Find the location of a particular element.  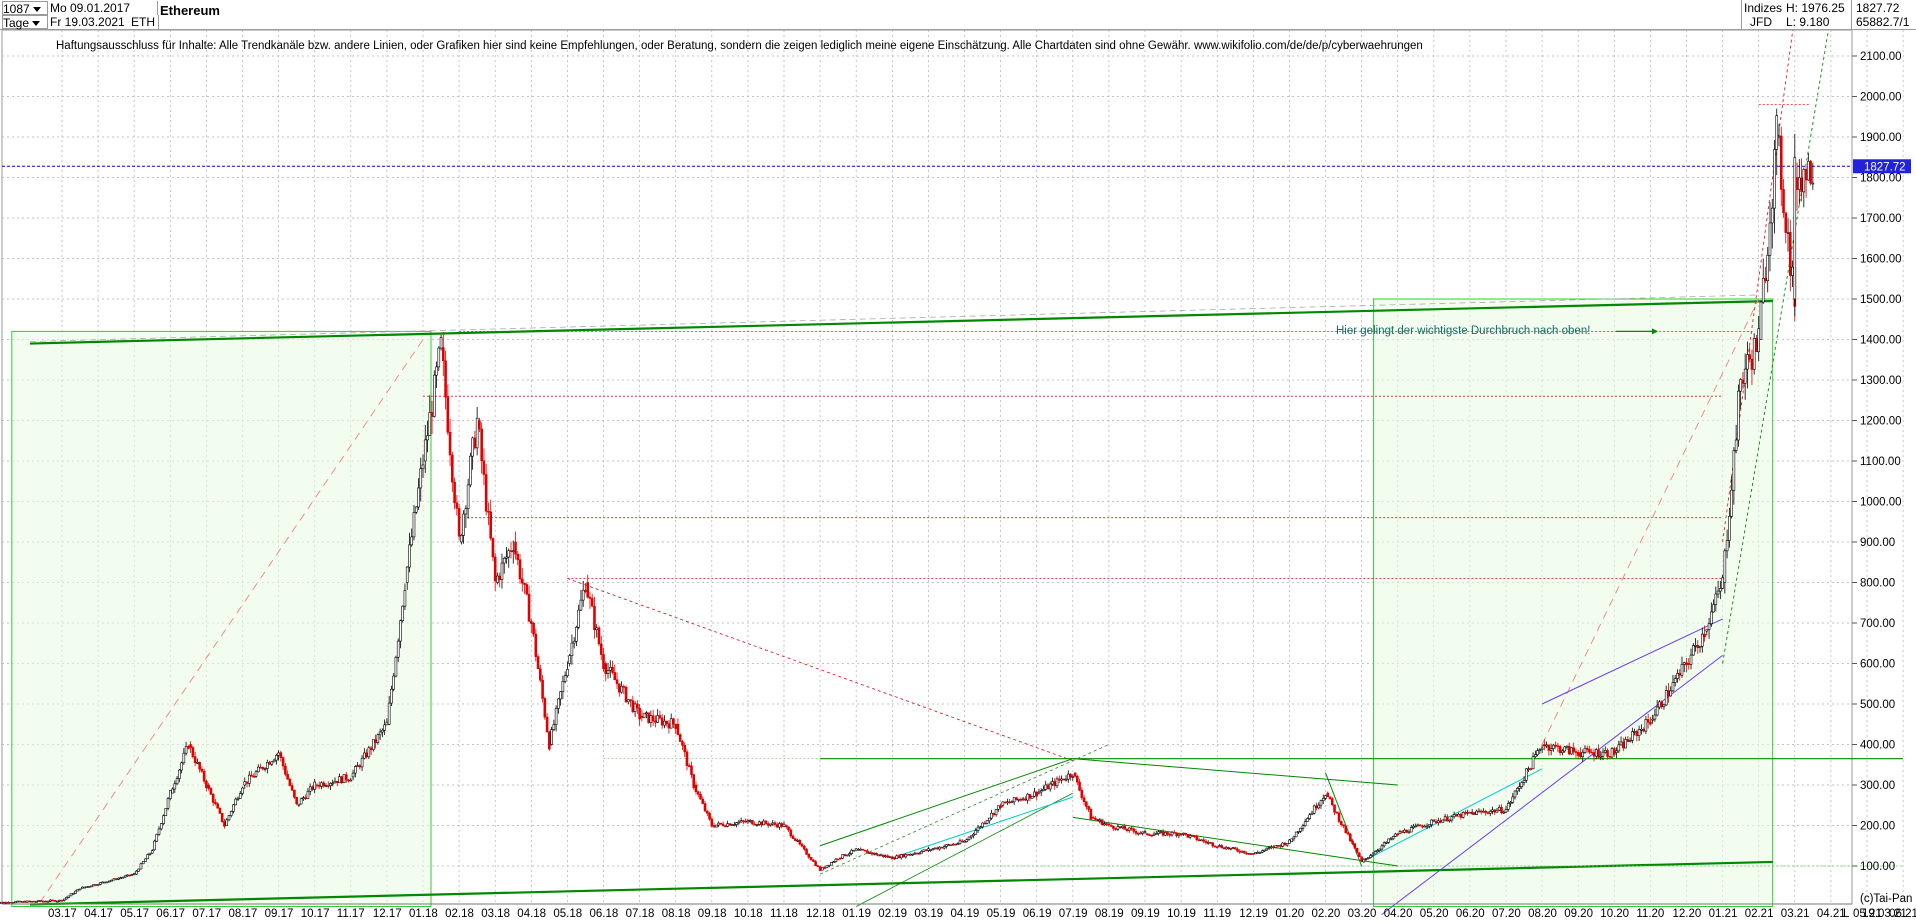

y-tick-label: 400.00 is located at coordinates (1877, 746).